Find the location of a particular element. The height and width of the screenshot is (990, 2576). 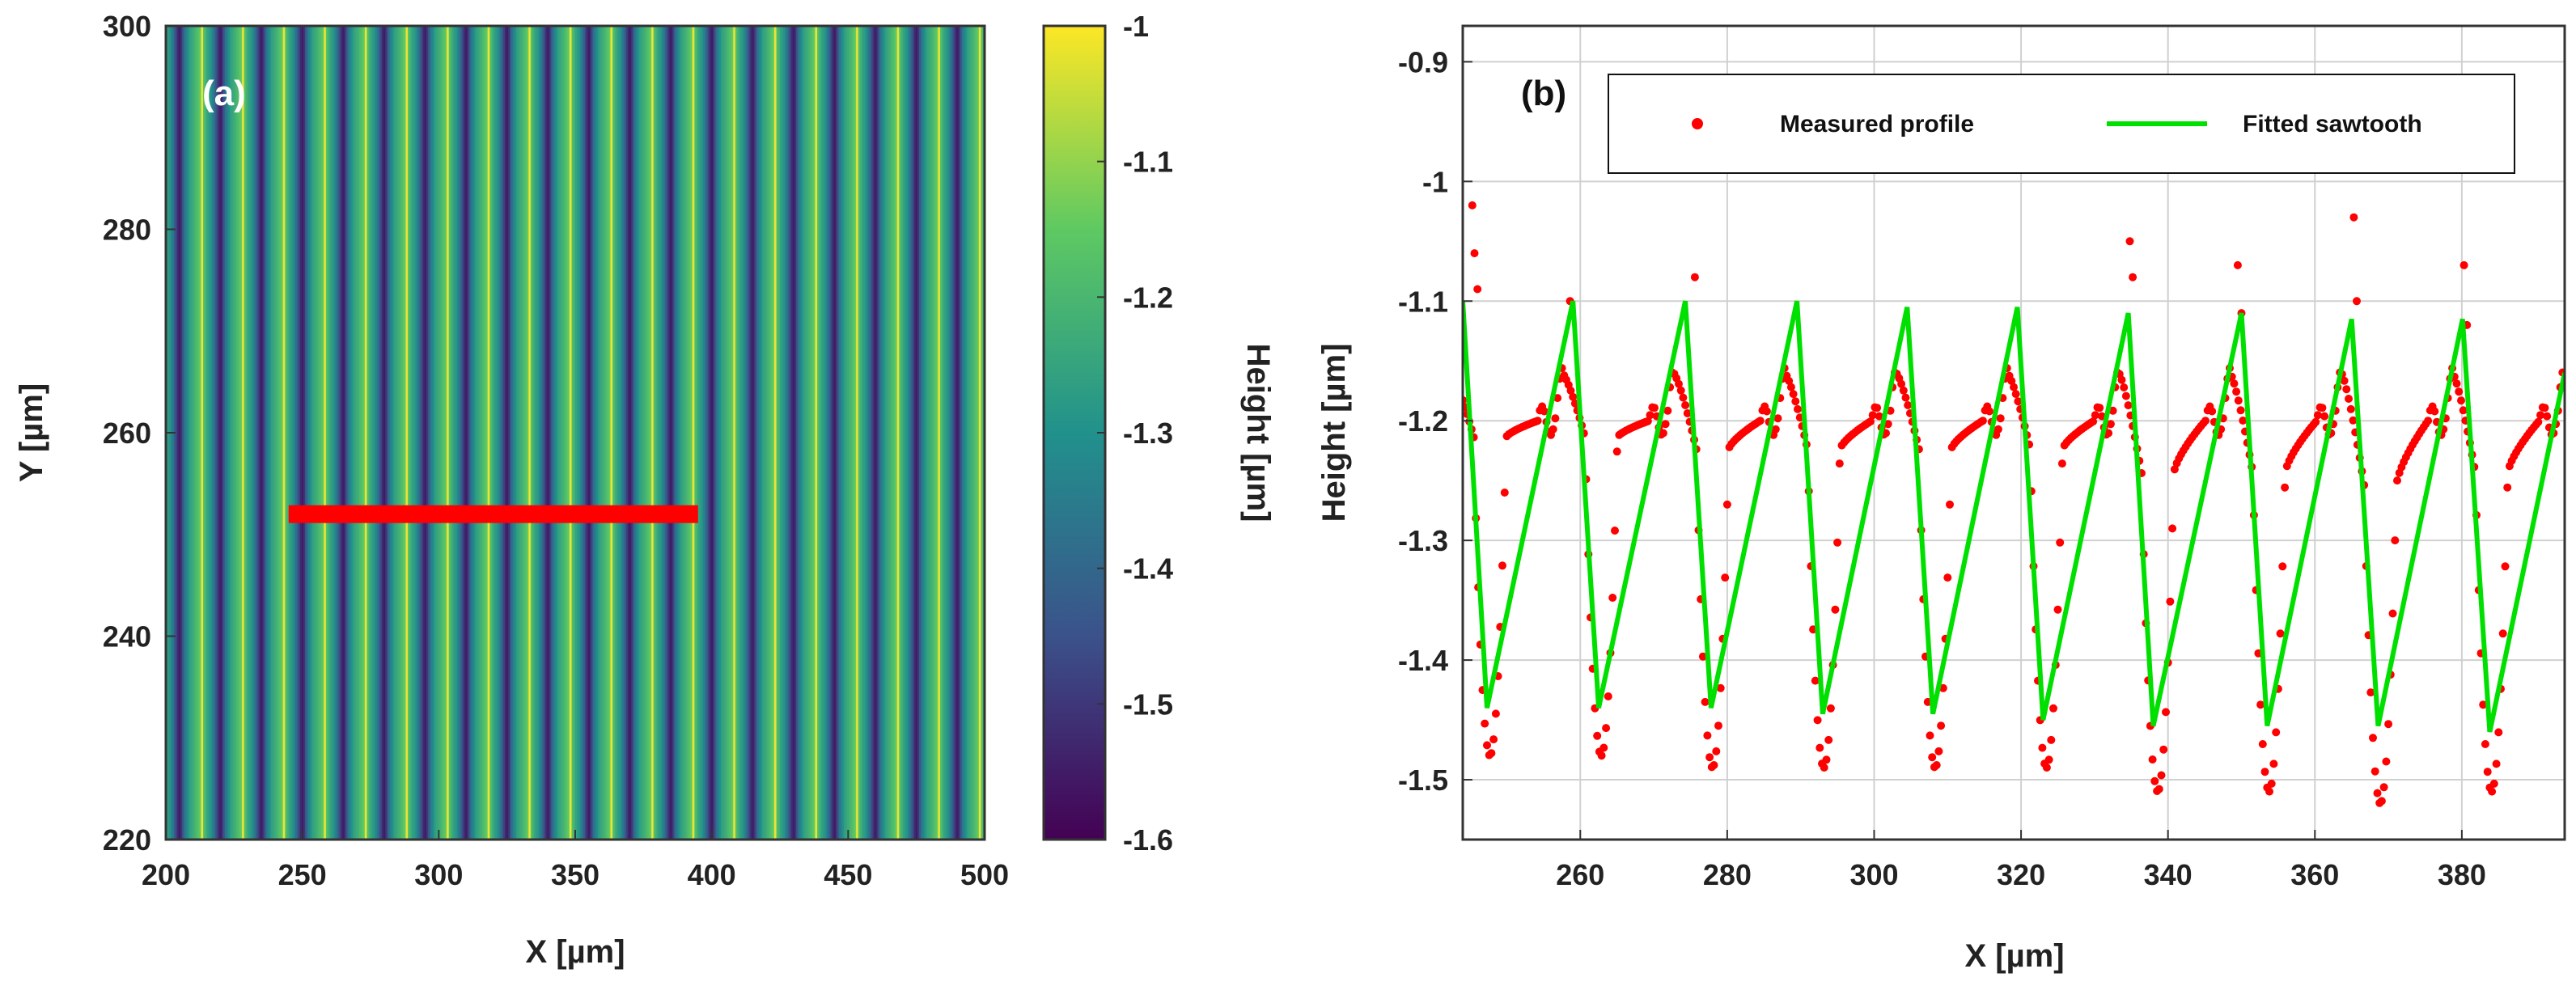

profile-x-tick-label: 260 is located at coordinates (1580, 874).